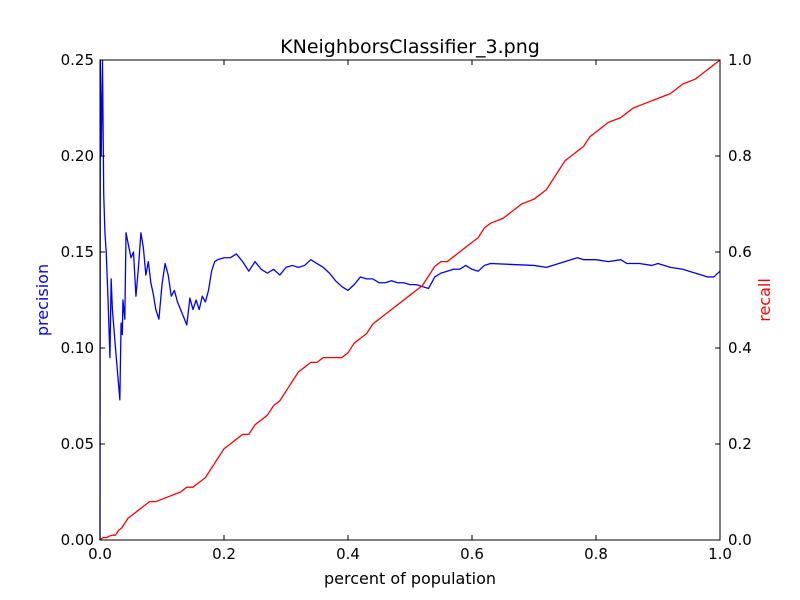 The width and height of the screenshot is (800, 600). Describe the element at coordinates (224, 554) in the screenshot. I see `x-tick-label: 0.2` at that location.